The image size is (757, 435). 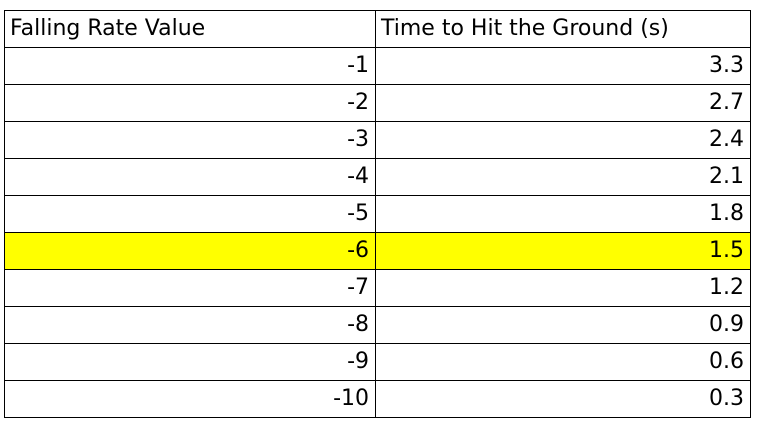 I want to click on table-row: -7 1.2, so click(x=377, y=288).